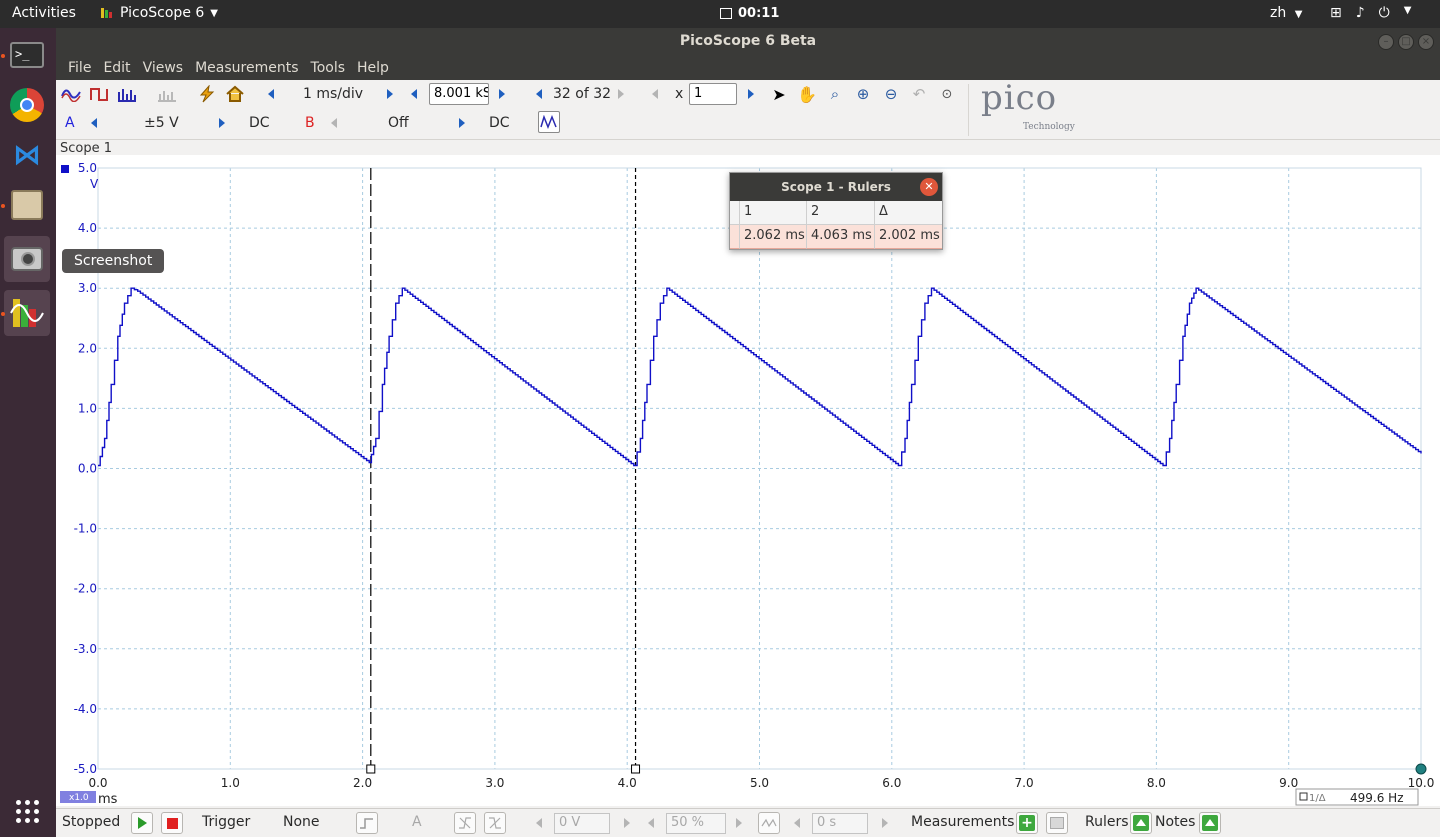 The height and width of the screenshot is (837, 1440). Describe the element at coordinates (807, 94) in the screenshot. I see `hand-tool-icon: ✋` at that location.